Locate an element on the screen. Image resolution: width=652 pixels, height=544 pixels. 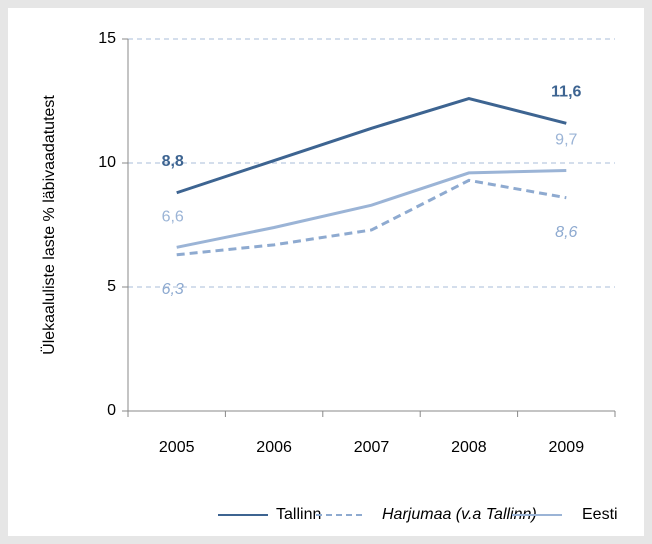
x-tick-label: 2008 is located at coordinates (469, 447).